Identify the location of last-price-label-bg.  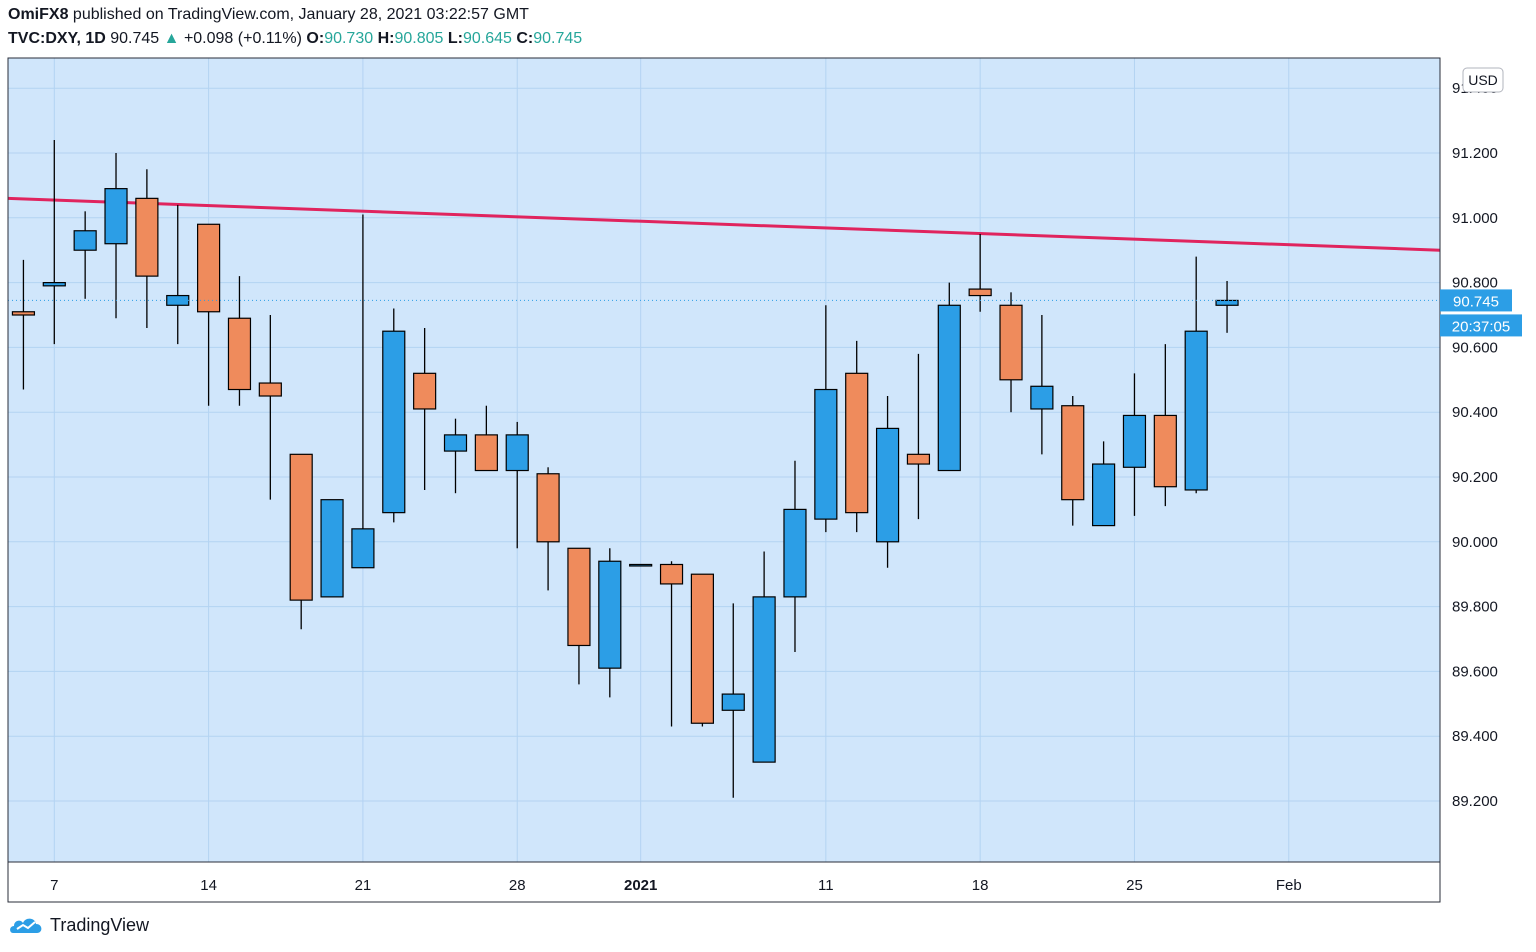
(1476, 300).